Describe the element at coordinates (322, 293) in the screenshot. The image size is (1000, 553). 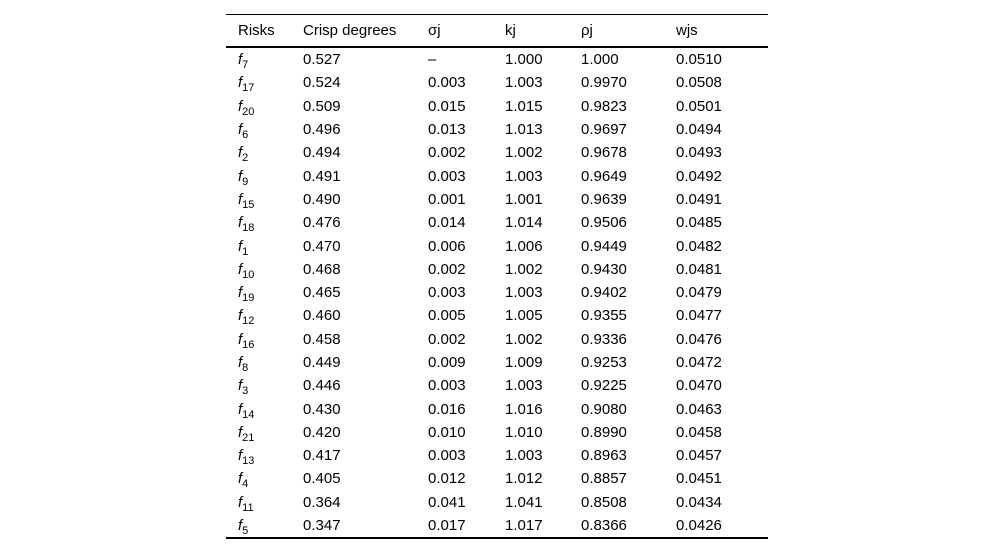
I see `crisp-degree-value: 0.465` at that location.